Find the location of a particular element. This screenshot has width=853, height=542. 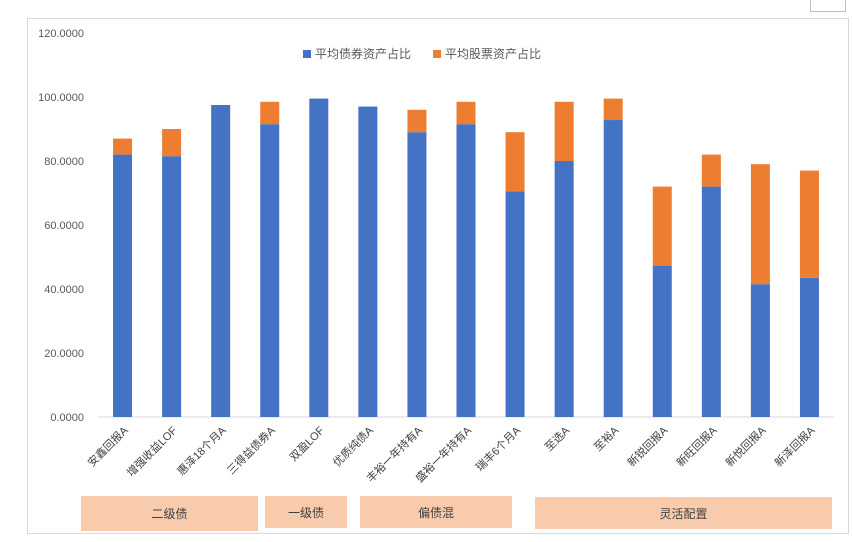

y-tick-label: 100.0000 is located at coordinates (61, 98).